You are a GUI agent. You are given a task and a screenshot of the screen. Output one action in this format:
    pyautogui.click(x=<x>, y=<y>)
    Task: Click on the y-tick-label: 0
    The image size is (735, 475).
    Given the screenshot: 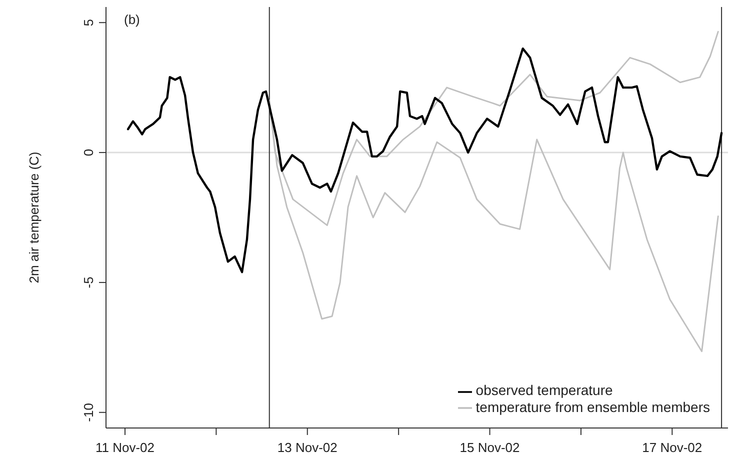 What is the action you would take?
    pyautogui.click(x=88, y=152)
    